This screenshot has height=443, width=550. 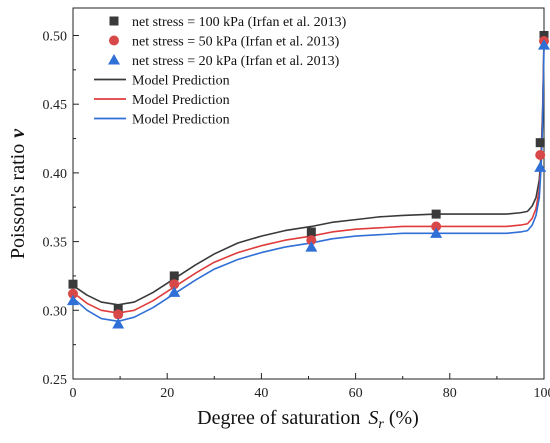 What do you see at coordinates (236, 42) in the screenshot?
I see `legend-entry-label: net stress = 50 kPa (Irfan et al. 2013)` at bounding box center [236, 42].